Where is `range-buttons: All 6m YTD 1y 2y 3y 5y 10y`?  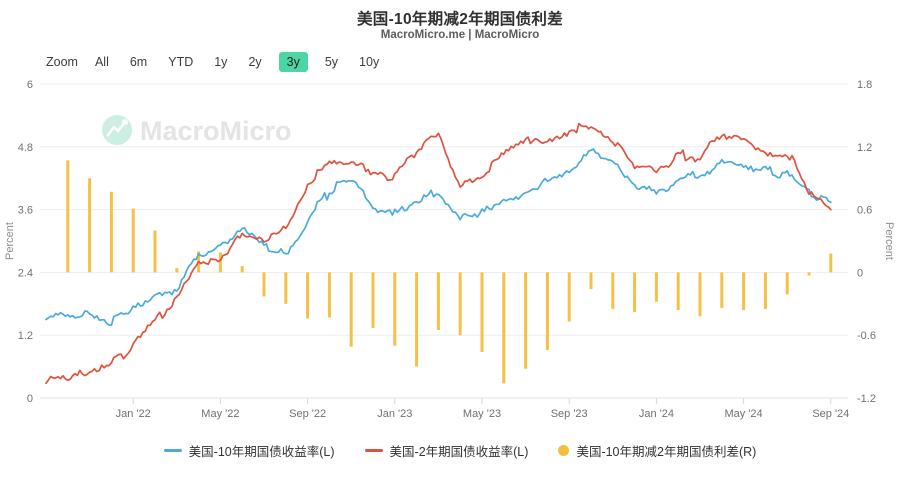 range-buttons: All 6m YTD 1y 2y 3y 5y 10y is located at coordinates (237, 62).